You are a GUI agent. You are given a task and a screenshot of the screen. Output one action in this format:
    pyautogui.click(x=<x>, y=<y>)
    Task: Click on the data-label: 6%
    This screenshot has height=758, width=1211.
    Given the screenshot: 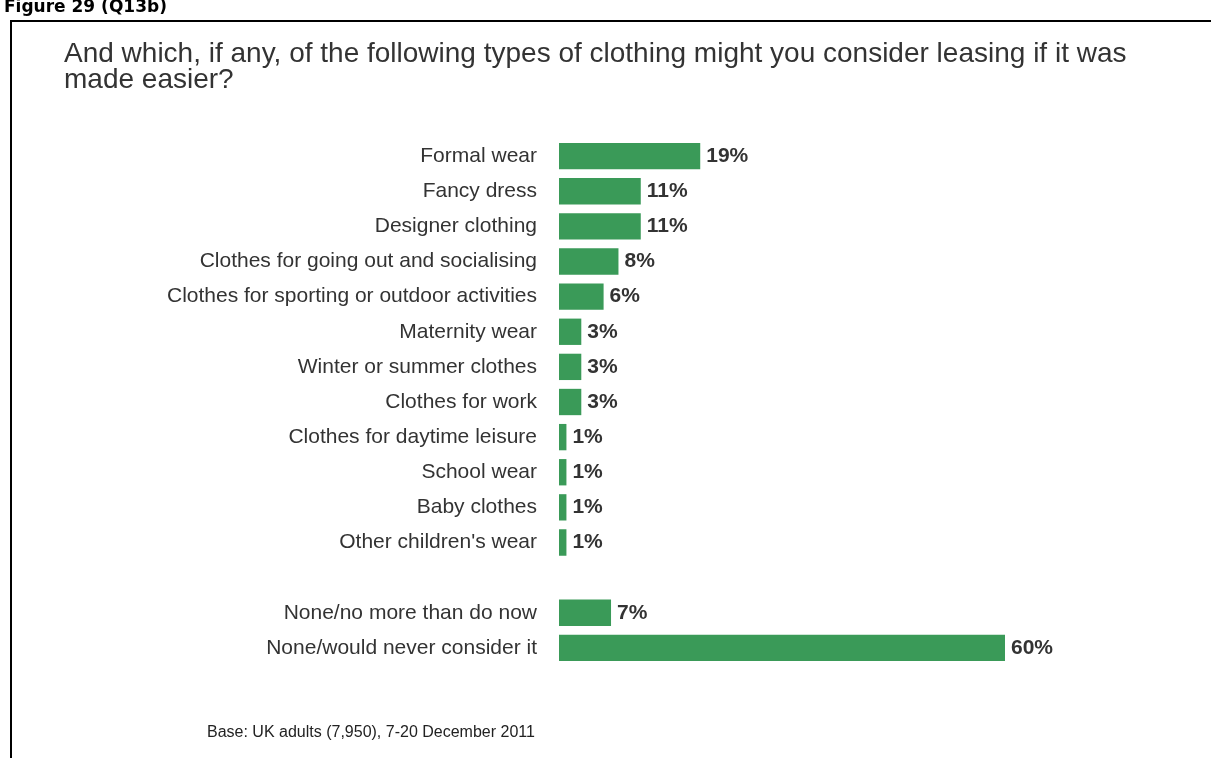 What is the action you would take?
    pyautogui.click(x=625, y=295)
    